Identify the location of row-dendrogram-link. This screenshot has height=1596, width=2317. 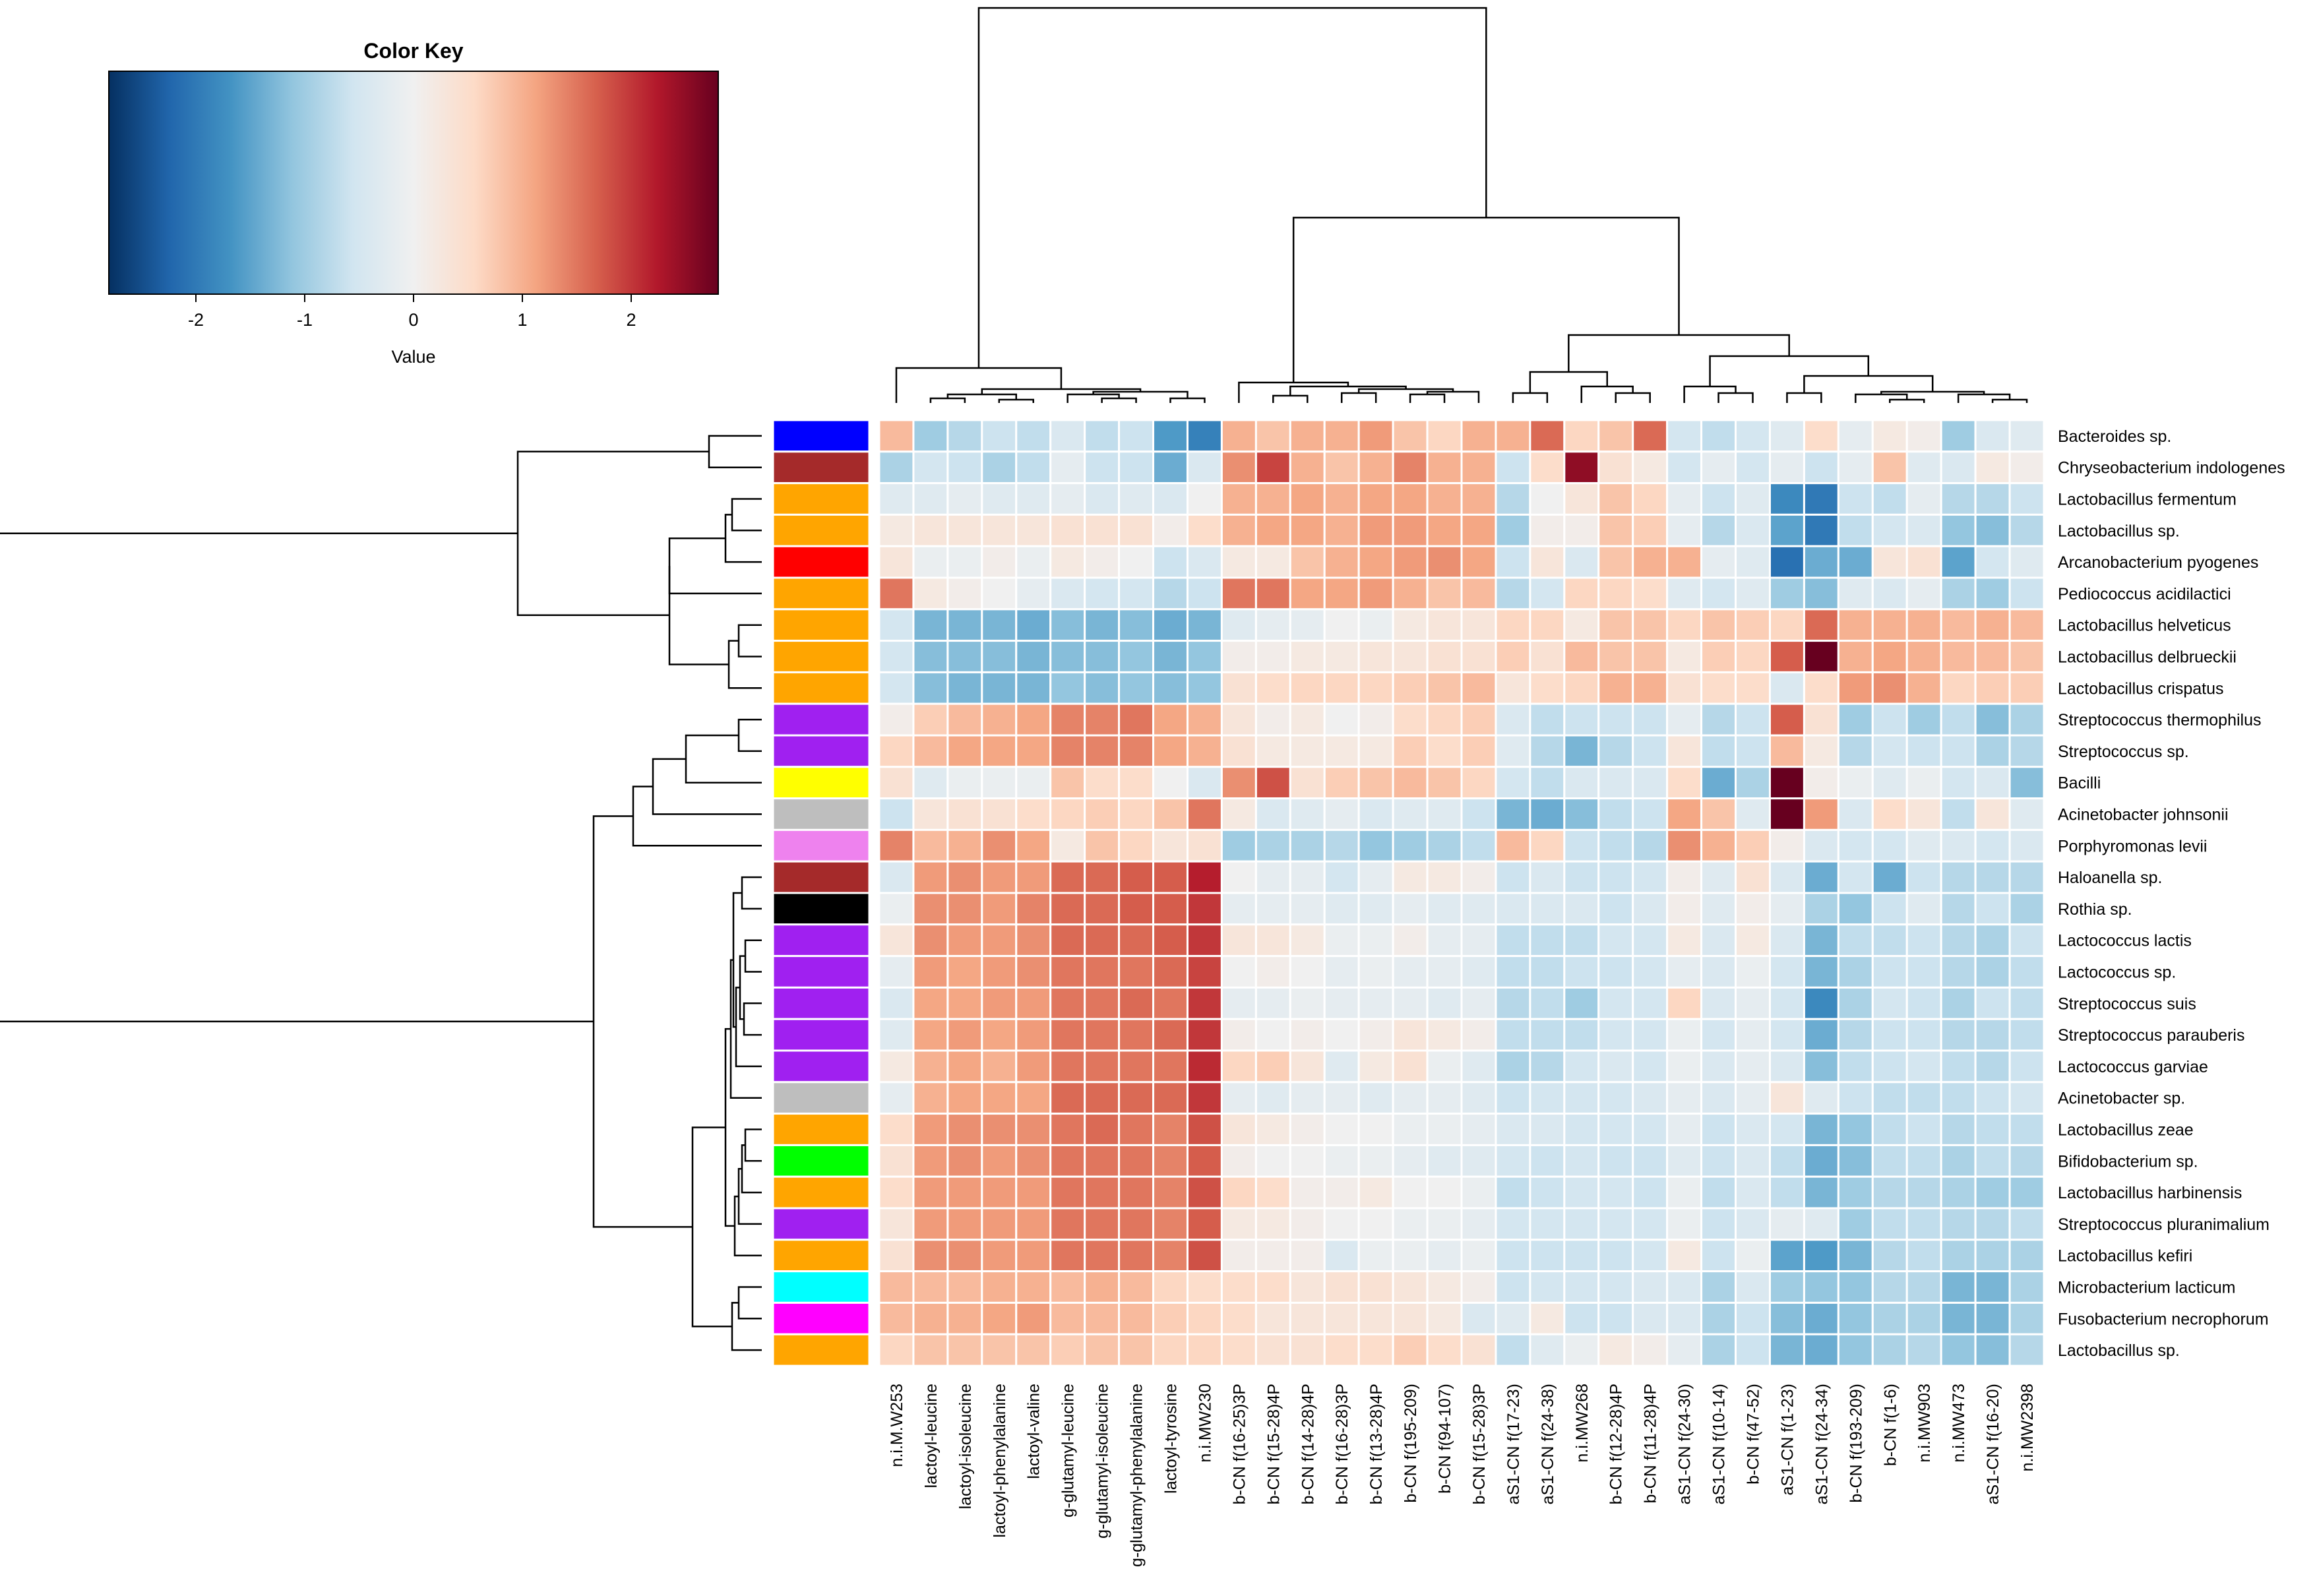
(751, 893).